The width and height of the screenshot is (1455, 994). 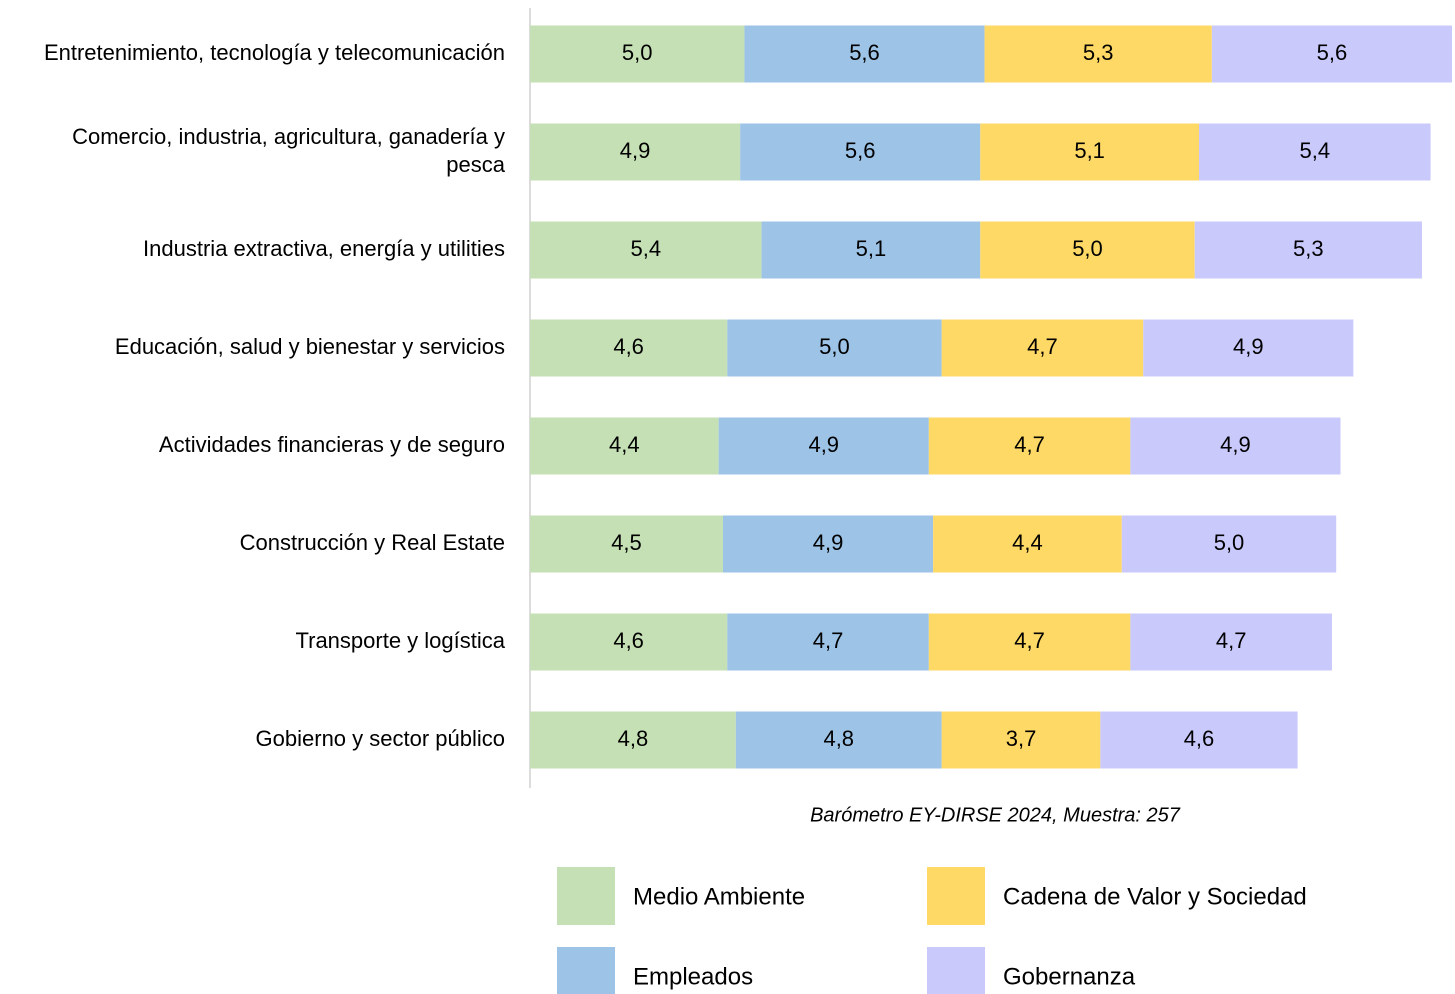 I want to click on source-note: Barómetro EY-DIRSE 2024, Muestra: 257, so click(x=995, y=815).